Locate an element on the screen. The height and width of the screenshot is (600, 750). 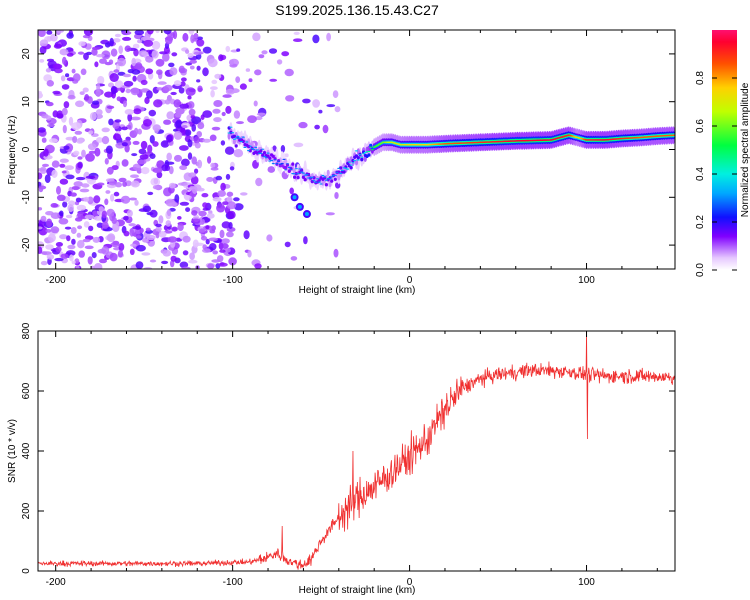
spectrogram-xlabel: Height of straight line (km) is located at coordinates (357, 290).